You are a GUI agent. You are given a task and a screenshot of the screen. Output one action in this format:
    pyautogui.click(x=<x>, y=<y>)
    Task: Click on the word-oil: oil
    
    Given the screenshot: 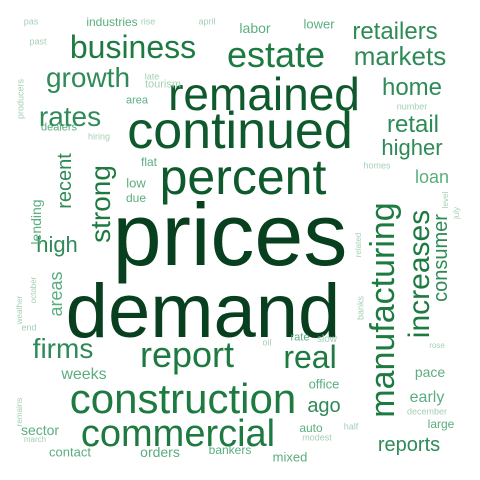 What is the action you would take?
    pyautogui.click(x=267, y=342)
    